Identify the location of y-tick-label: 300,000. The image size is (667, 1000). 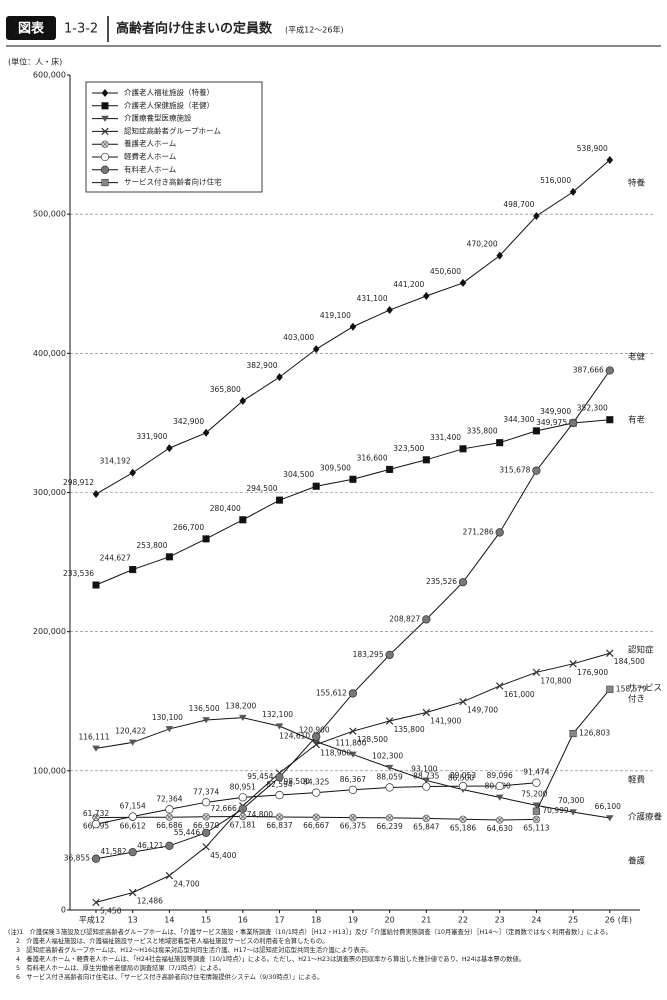
(49, 492).